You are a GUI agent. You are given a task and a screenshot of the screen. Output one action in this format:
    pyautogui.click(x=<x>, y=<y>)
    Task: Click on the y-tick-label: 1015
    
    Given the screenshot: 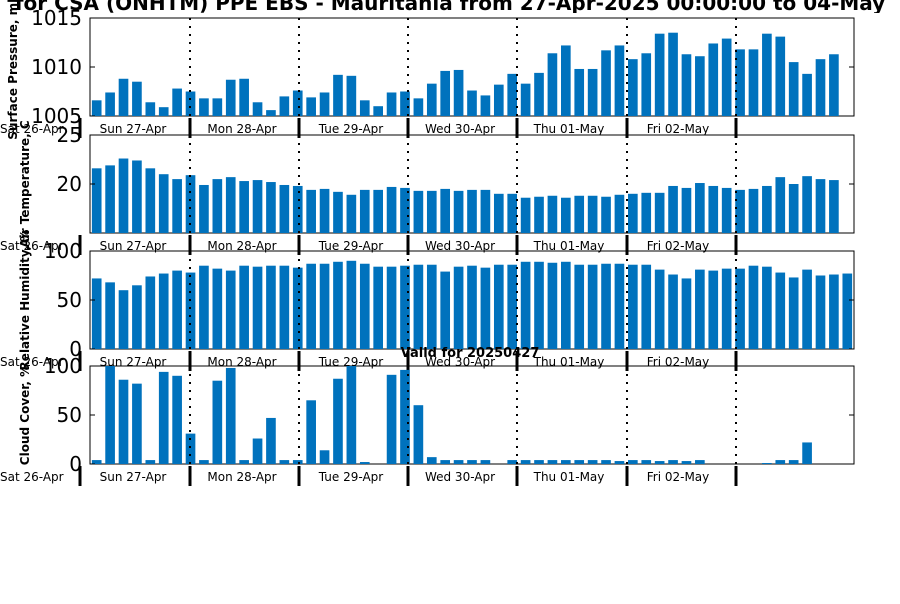 What is the action you would take?
    pyautogui.click(x=56, y=18)
    